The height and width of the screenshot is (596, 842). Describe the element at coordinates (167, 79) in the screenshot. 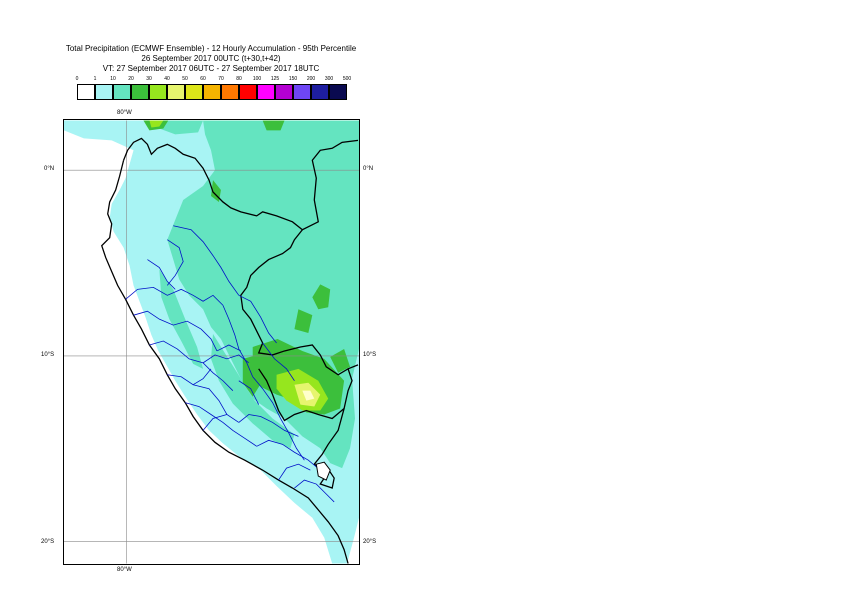

I see `legend-tick-label: 40` at that location.